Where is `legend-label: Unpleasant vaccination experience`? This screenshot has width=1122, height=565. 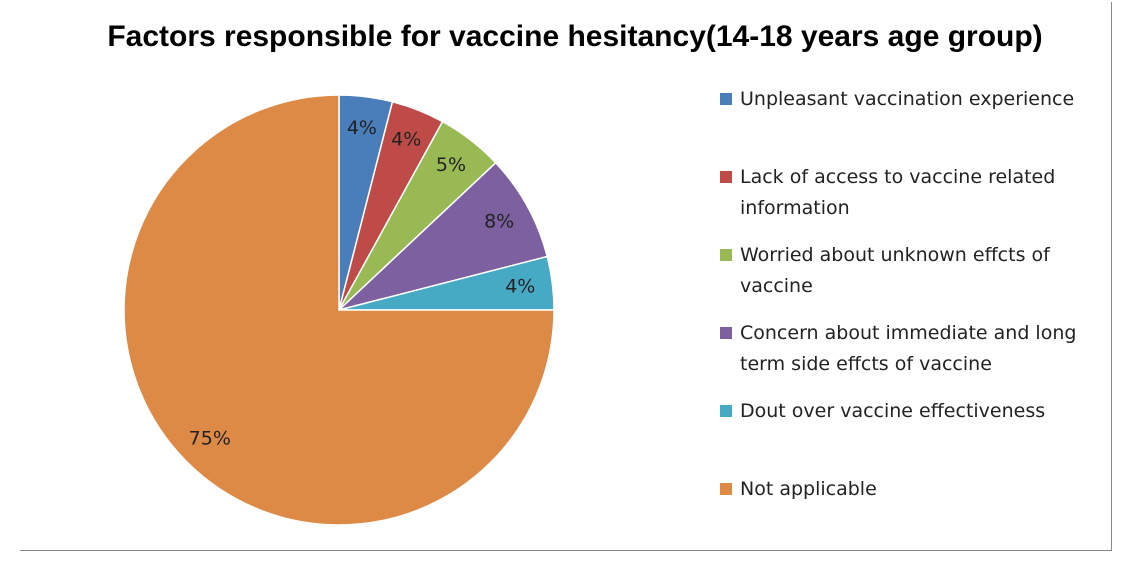
legend-label: Unpleasant vaccination experience is located at coordinates (907, 99).